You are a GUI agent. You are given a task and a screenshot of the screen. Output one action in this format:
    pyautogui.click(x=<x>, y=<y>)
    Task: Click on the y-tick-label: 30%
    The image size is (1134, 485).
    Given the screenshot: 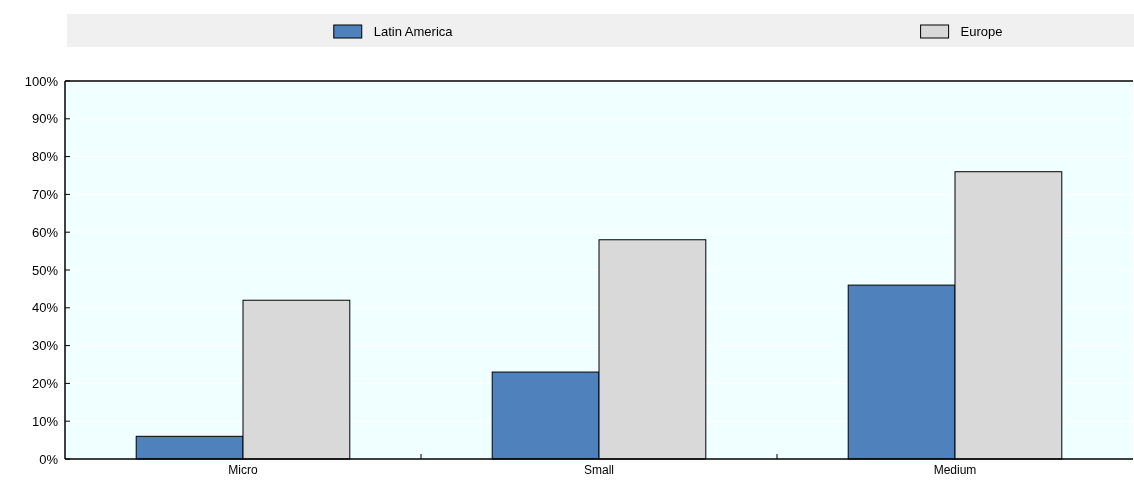 What is the action you would take?
    pyautogui.click(x=45, y=346)
    